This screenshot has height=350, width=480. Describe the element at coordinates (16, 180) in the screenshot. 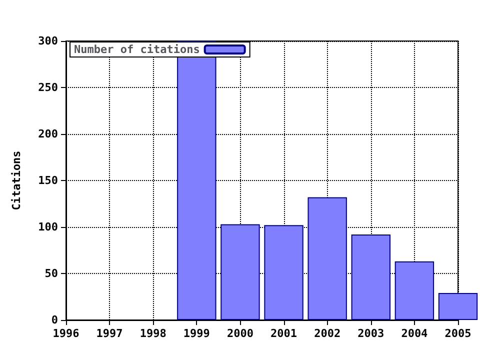

I see `y-axis-title: Citations` at that location.